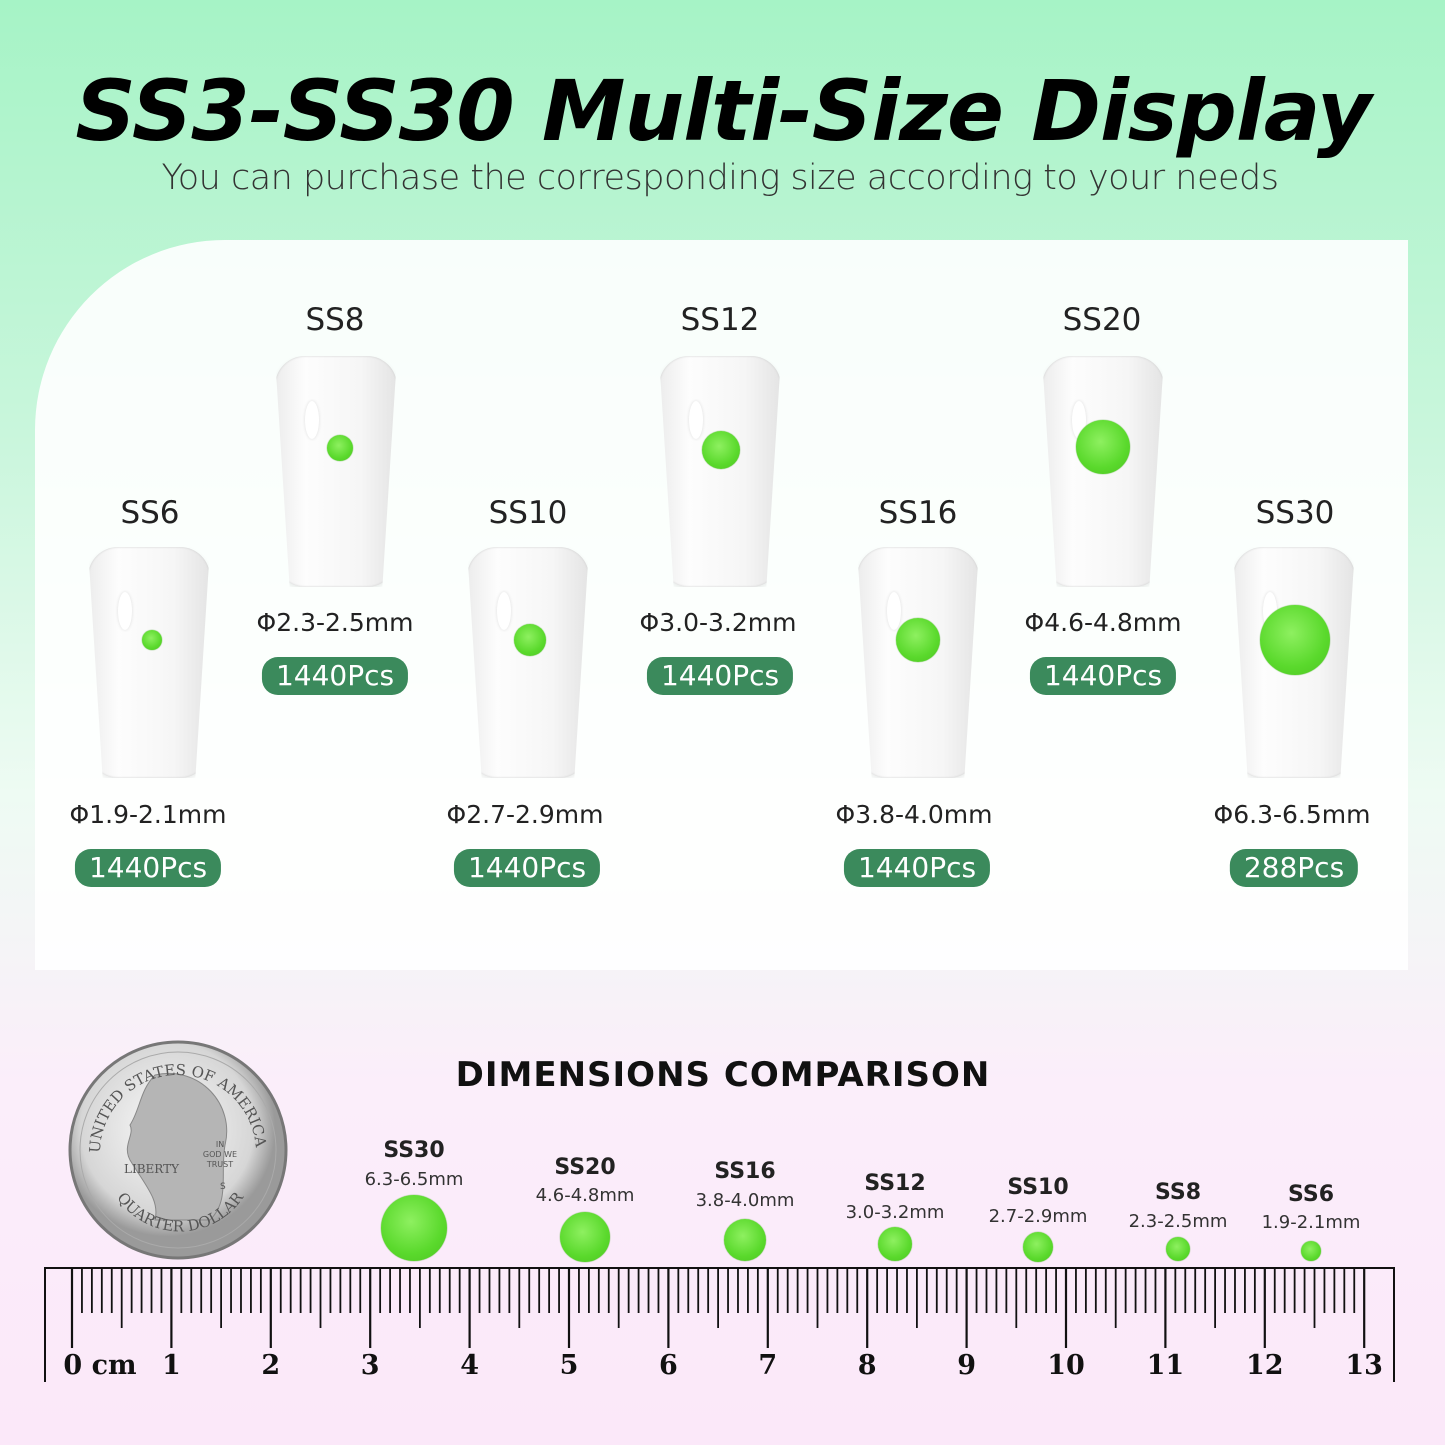 The width and height of the screenshot is (1445, 1445). What do you see at coordinates (768, 1365) in the screenshot?
I see `ruler-label: 7` at bounding box center [768, 1365].